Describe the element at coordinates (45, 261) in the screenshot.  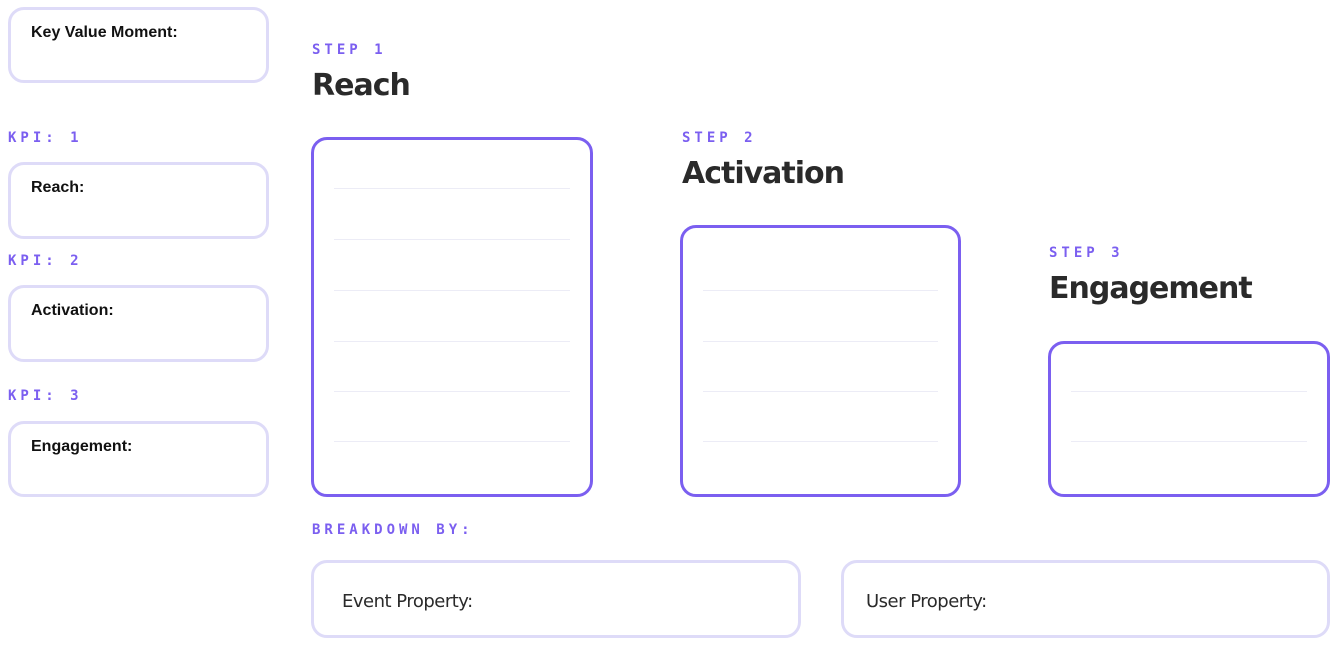
I see `kpi-2-tag: KPI: 2` at that location.